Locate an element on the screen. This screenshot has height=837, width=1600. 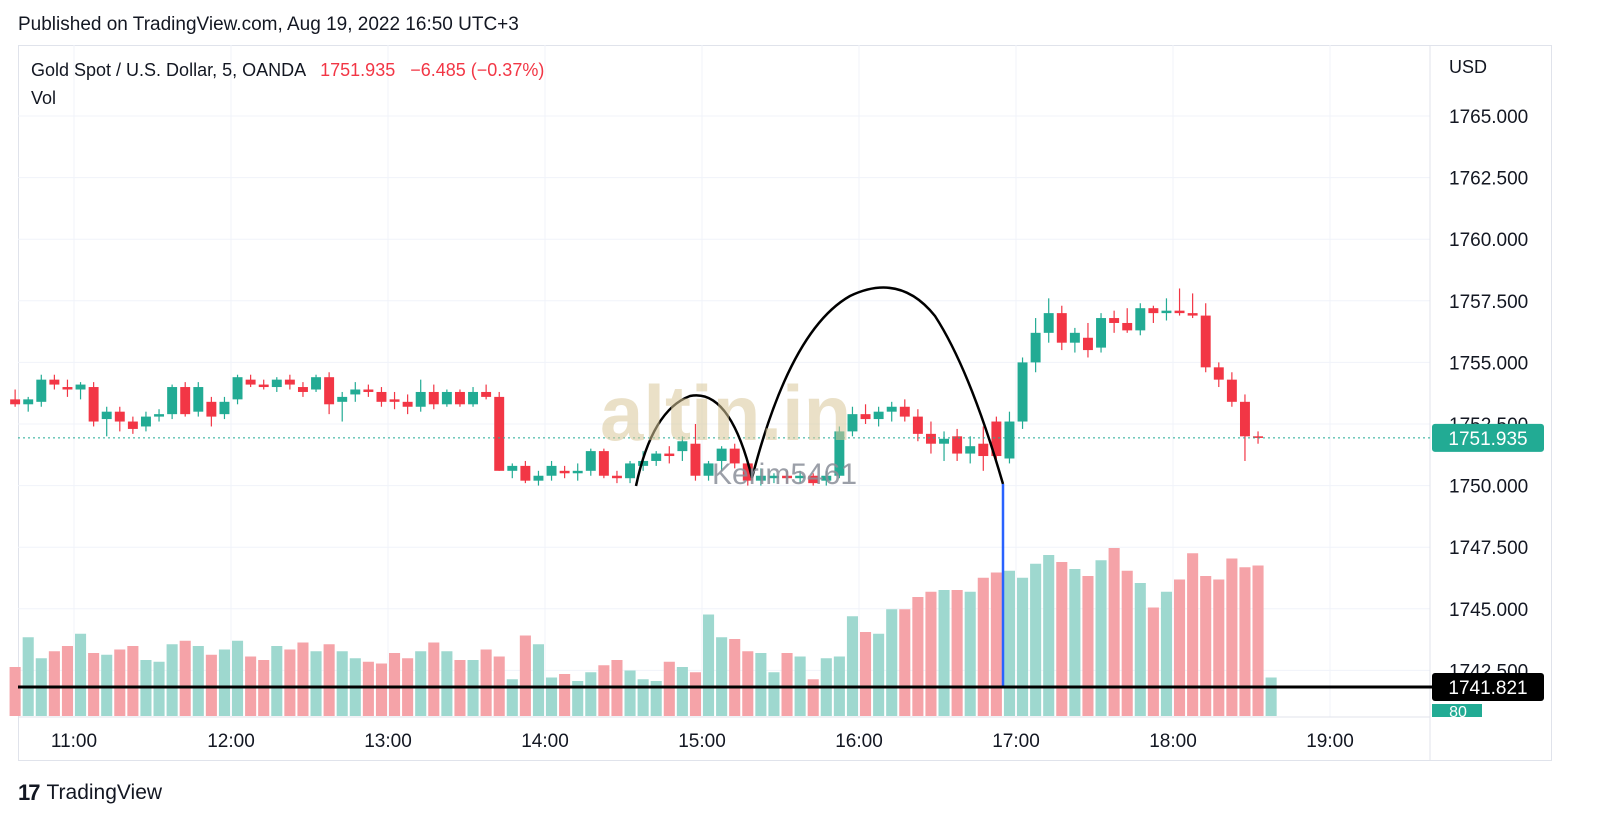
y-tick-label: 1747.500 is located at coordinates (1488, 548).